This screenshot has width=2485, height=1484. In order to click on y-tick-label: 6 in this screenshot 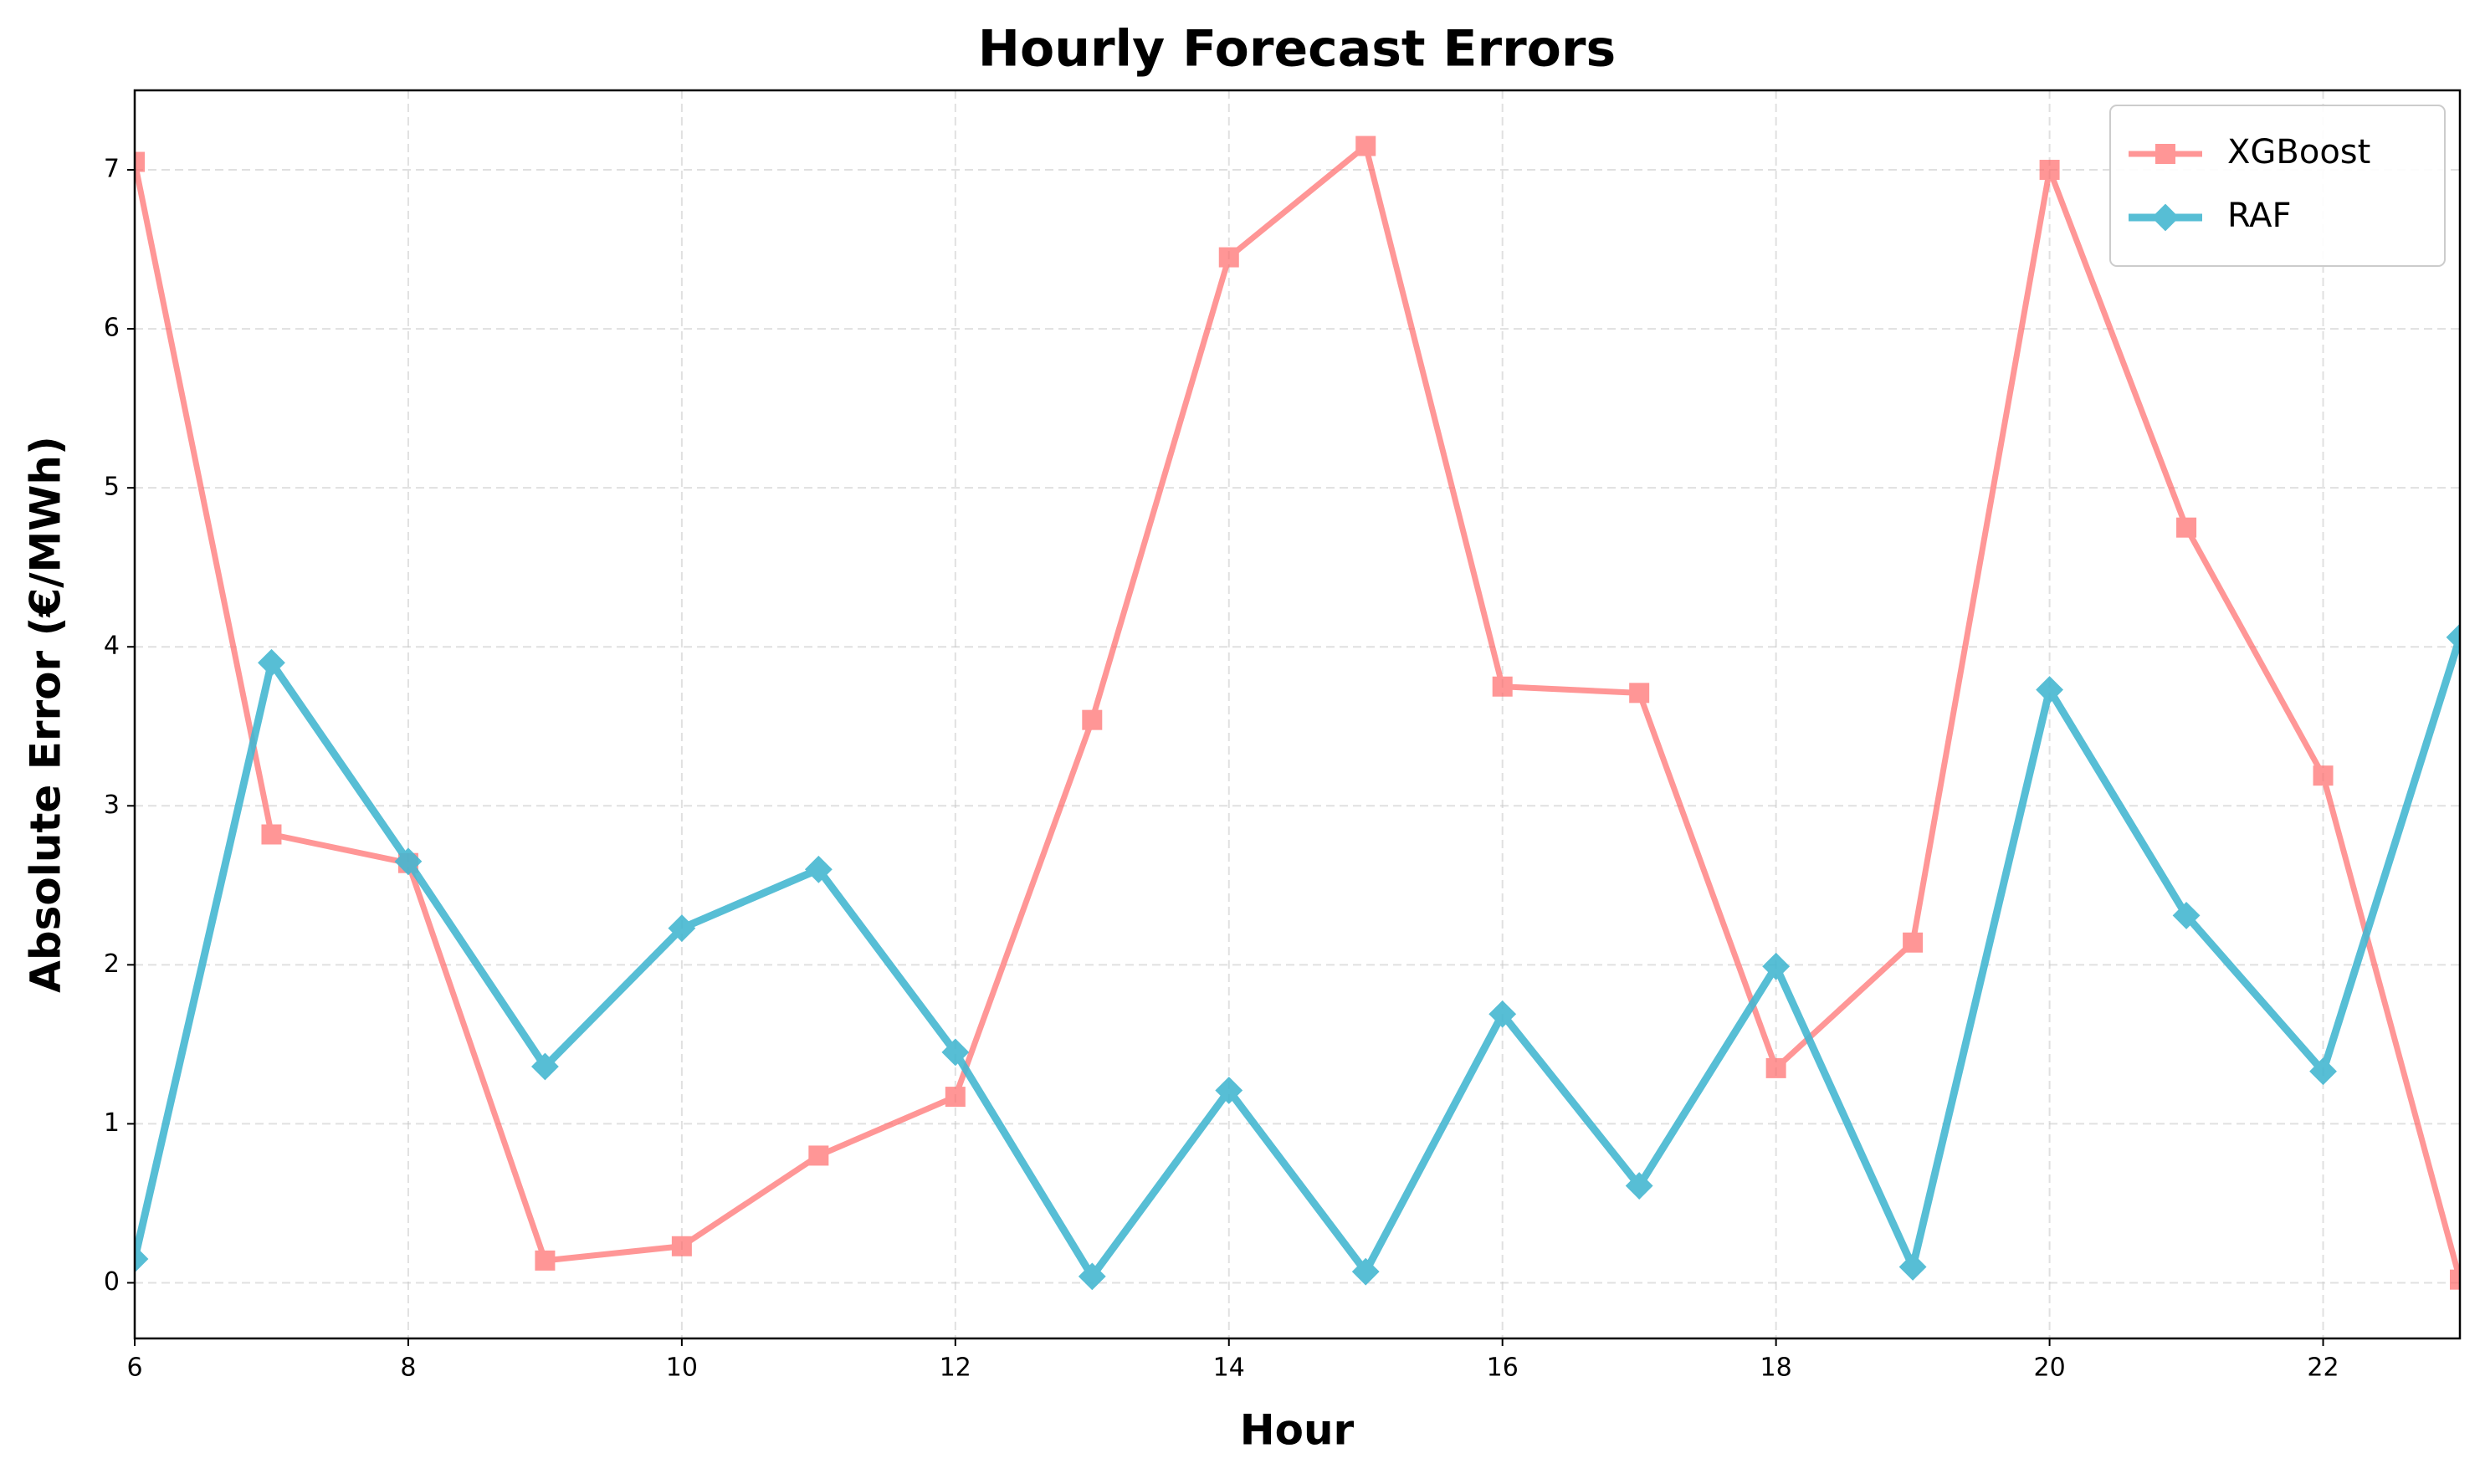, I will do `click(112, 328)`.